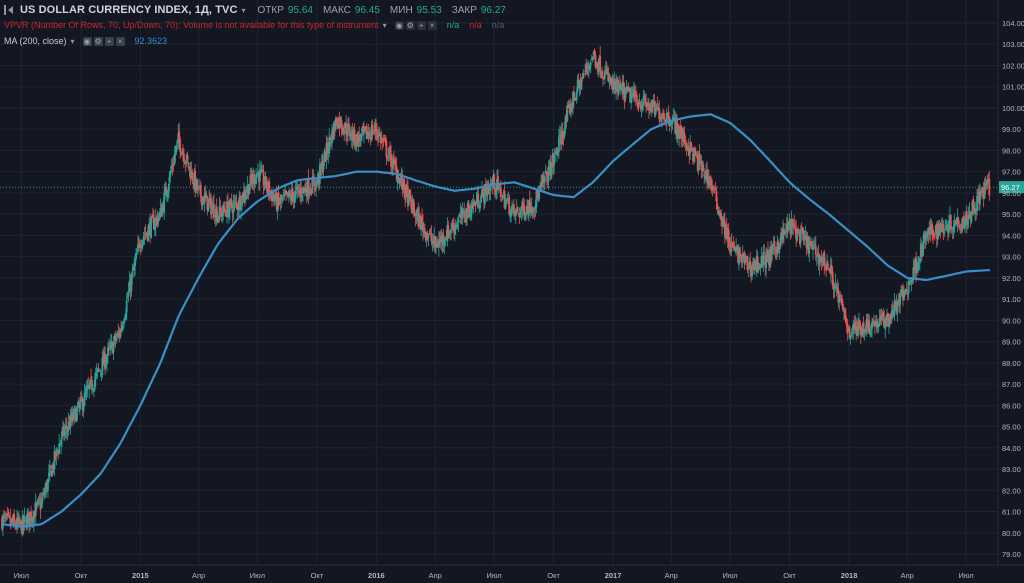 The height and width of the screenshot is (583, 1024). I want to click on y-tick-label: 79.00, so click(1011, 554).